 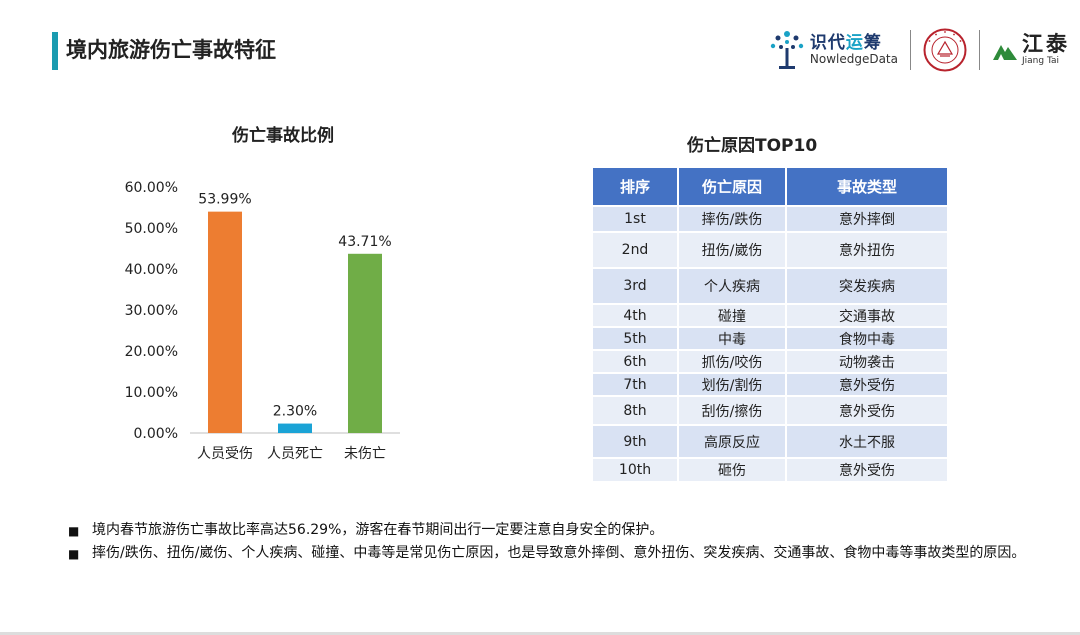 What do you see at coordinates (636, 337) in the screenshot?
I see `rank-cell: 5th` at bounding box center [636, 337].